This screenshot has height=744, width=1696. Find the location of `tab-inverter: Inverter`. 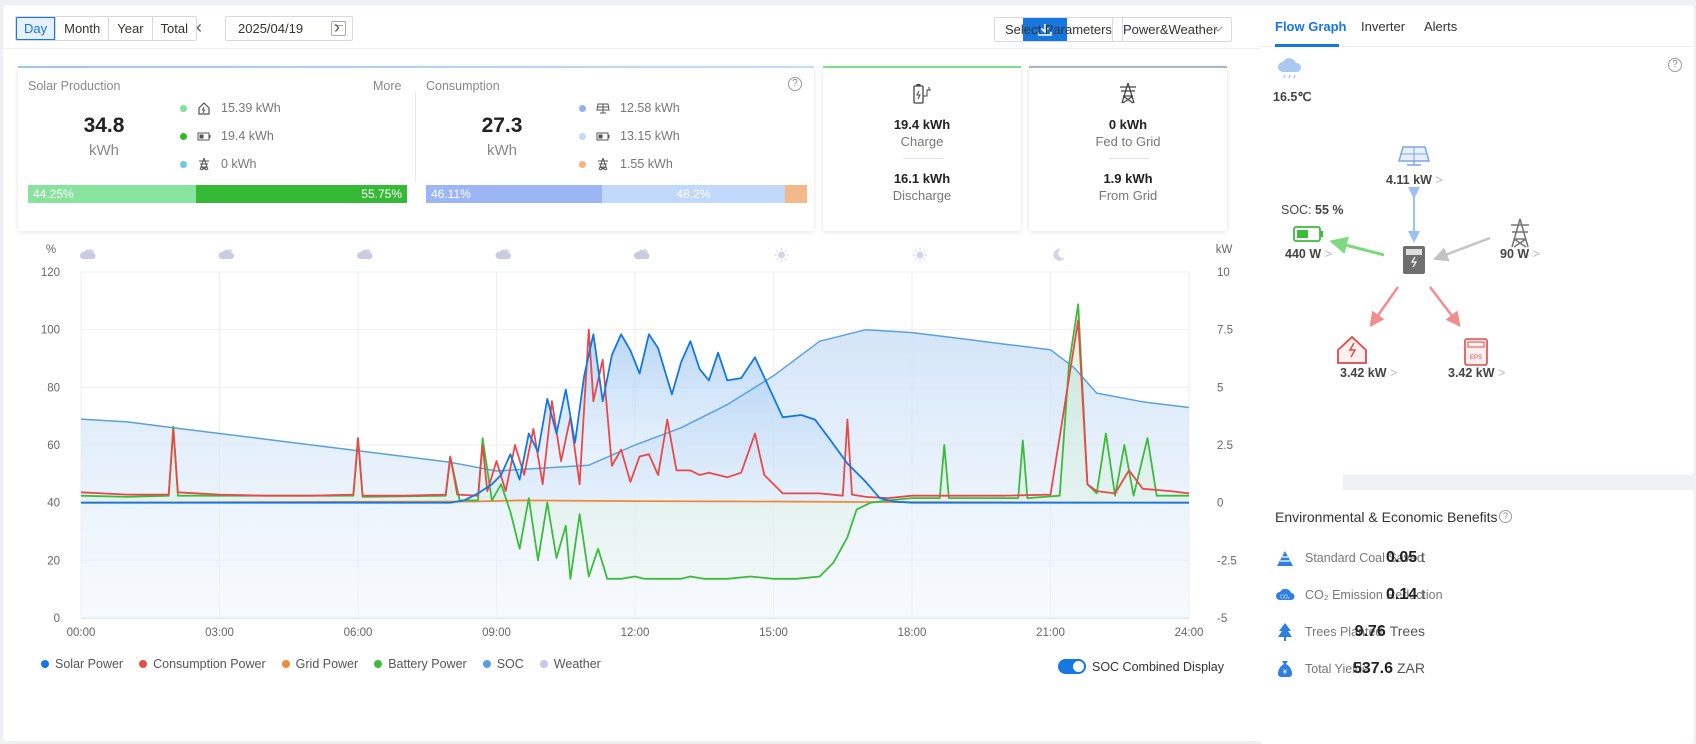

tab-inverter: Inverter is located at coordinates (1383, 26).